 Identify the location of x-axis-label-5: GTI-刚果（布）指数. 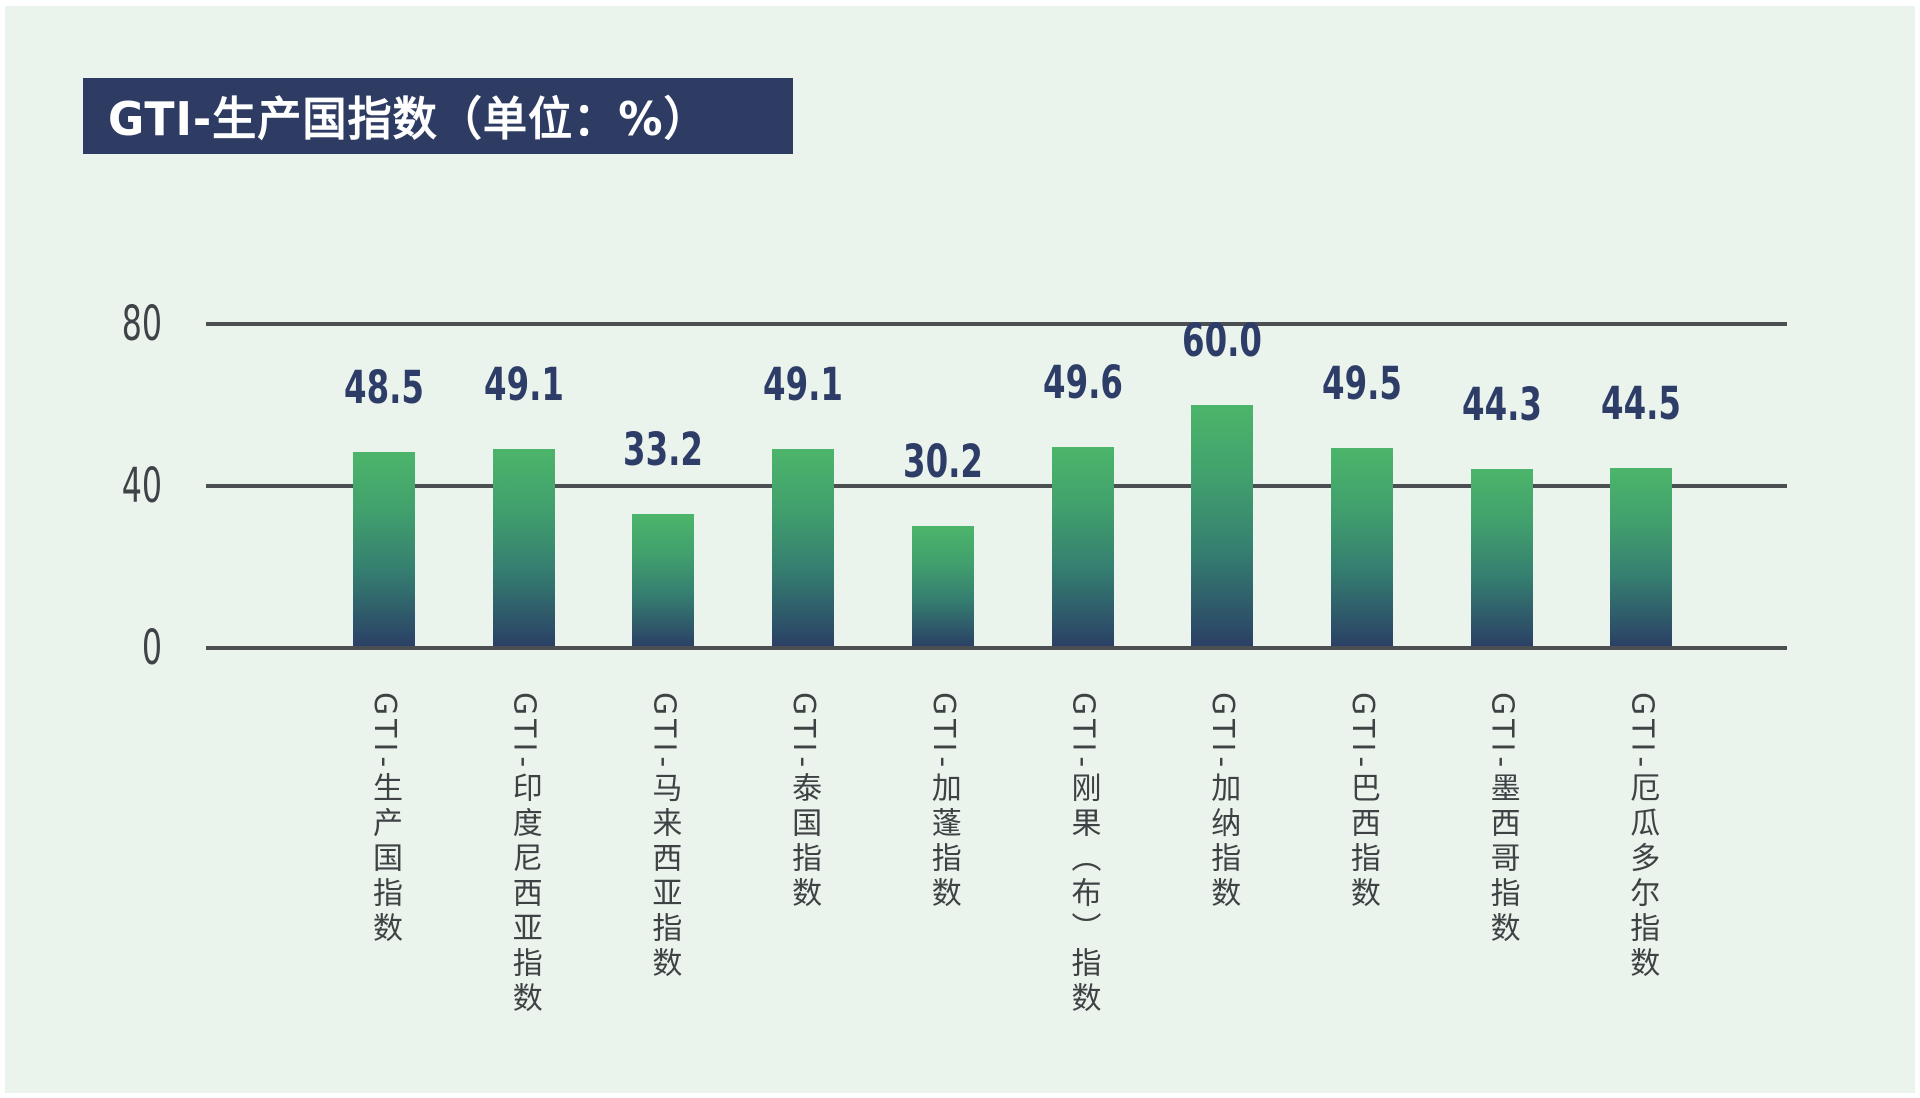
(1083, 855).